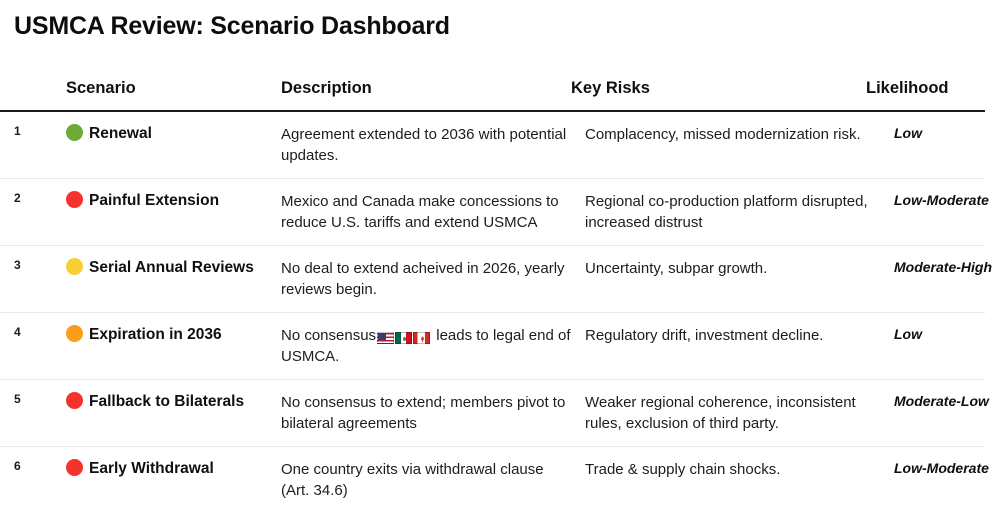 This screenshot has height=513, width=1000. I want to click on row-index: 5, so click(17, 399).